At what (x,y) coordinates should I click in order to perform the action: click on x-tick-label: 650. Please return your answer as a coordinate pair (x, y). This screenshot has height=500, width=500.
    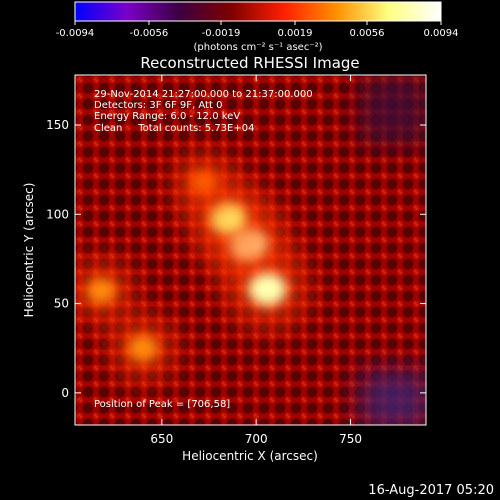
    Looking at the image, I should click on (161, 439).